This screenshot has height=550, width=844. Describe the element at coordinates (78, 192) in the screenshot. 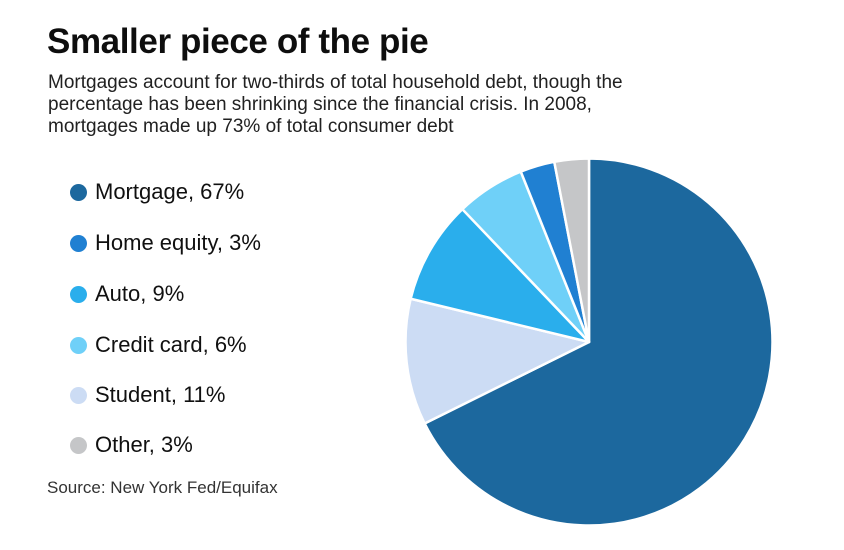

I see `legend-dot-mortgage-icon` at that location.